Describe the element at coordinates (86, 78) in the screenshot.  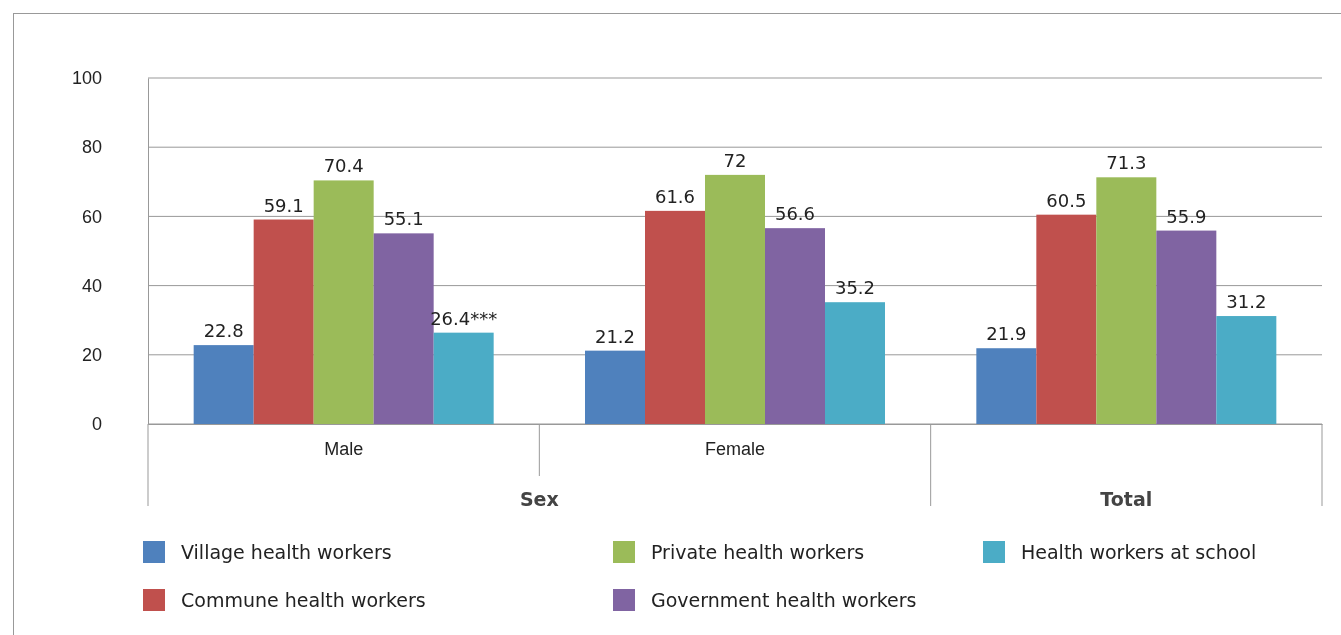
I see `y-tick-label: 100` at that location.